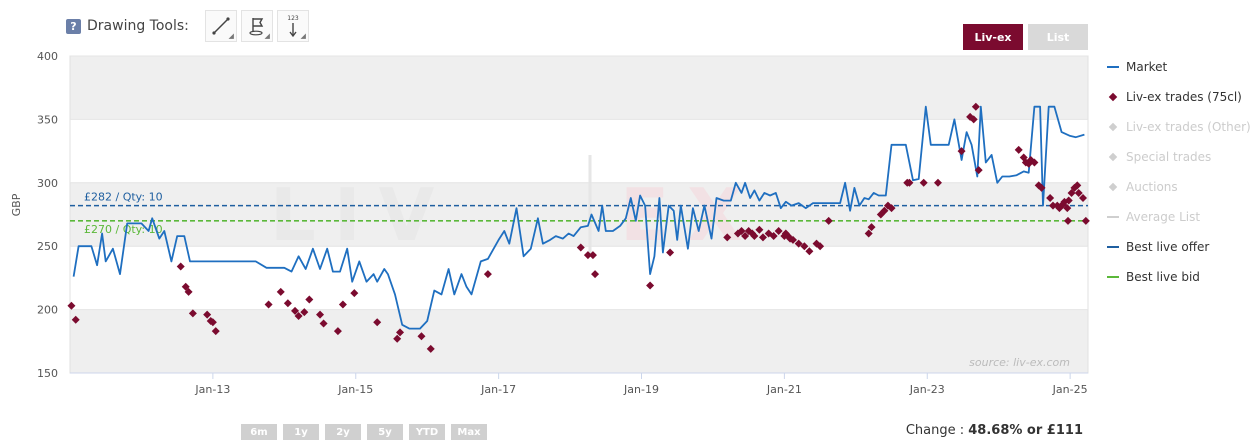  What do you see at coordinates (73, 26) in the screenshot?
I see `help-icon: ?` at bounding box center [73, 26].